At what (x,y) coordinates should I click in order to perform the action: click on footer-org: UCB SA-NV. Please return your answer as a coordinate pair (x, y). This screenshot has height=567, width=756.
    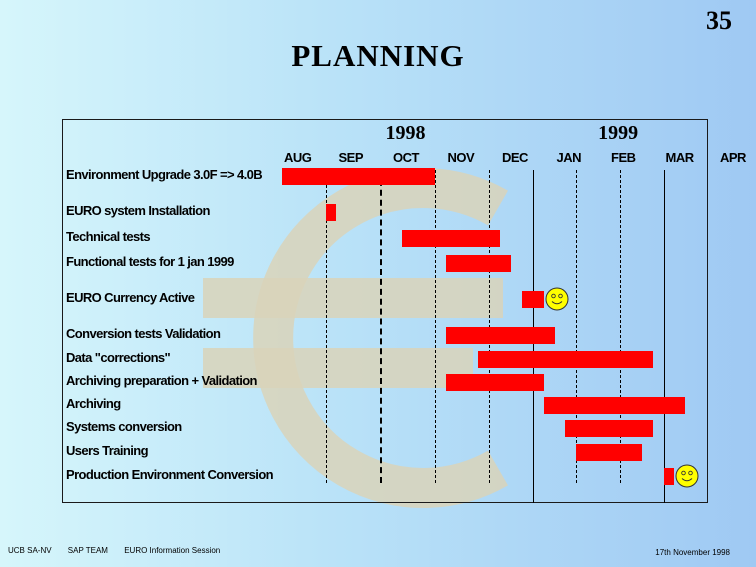
    Looking at the image, I should click on (30, 550).